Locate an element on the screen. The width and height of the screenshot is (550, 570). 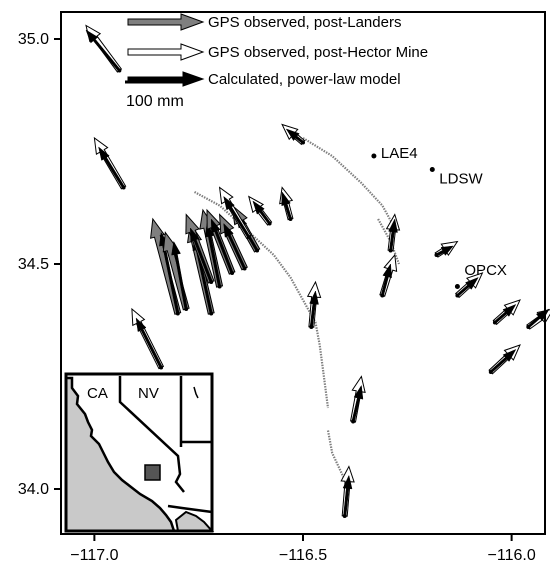
y-tick-label: 34.0 is located at coordinates (33, 489).